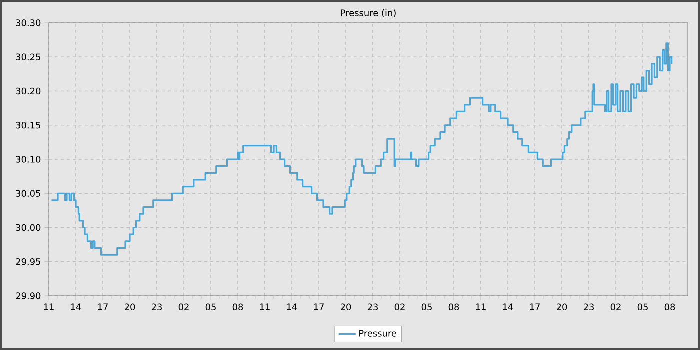 This screenshot has height=350, width=700. Describe the element at coordinates (28, 91) in the screenshot. I see `y-tick-label: 30.20` at that location.